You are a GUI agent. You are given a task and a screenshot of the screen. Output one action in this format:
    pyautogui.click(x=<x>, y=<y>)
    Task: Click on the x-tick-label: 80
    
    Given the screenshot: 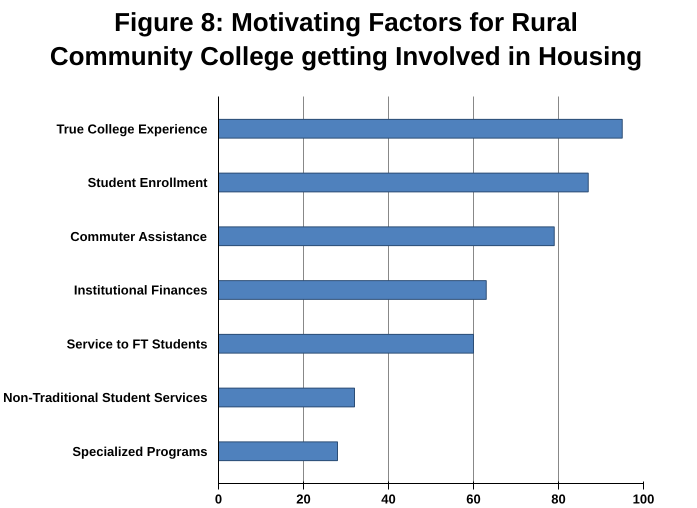 What is the action you would take?
    pyautogui.click(x=558, y=499)
    